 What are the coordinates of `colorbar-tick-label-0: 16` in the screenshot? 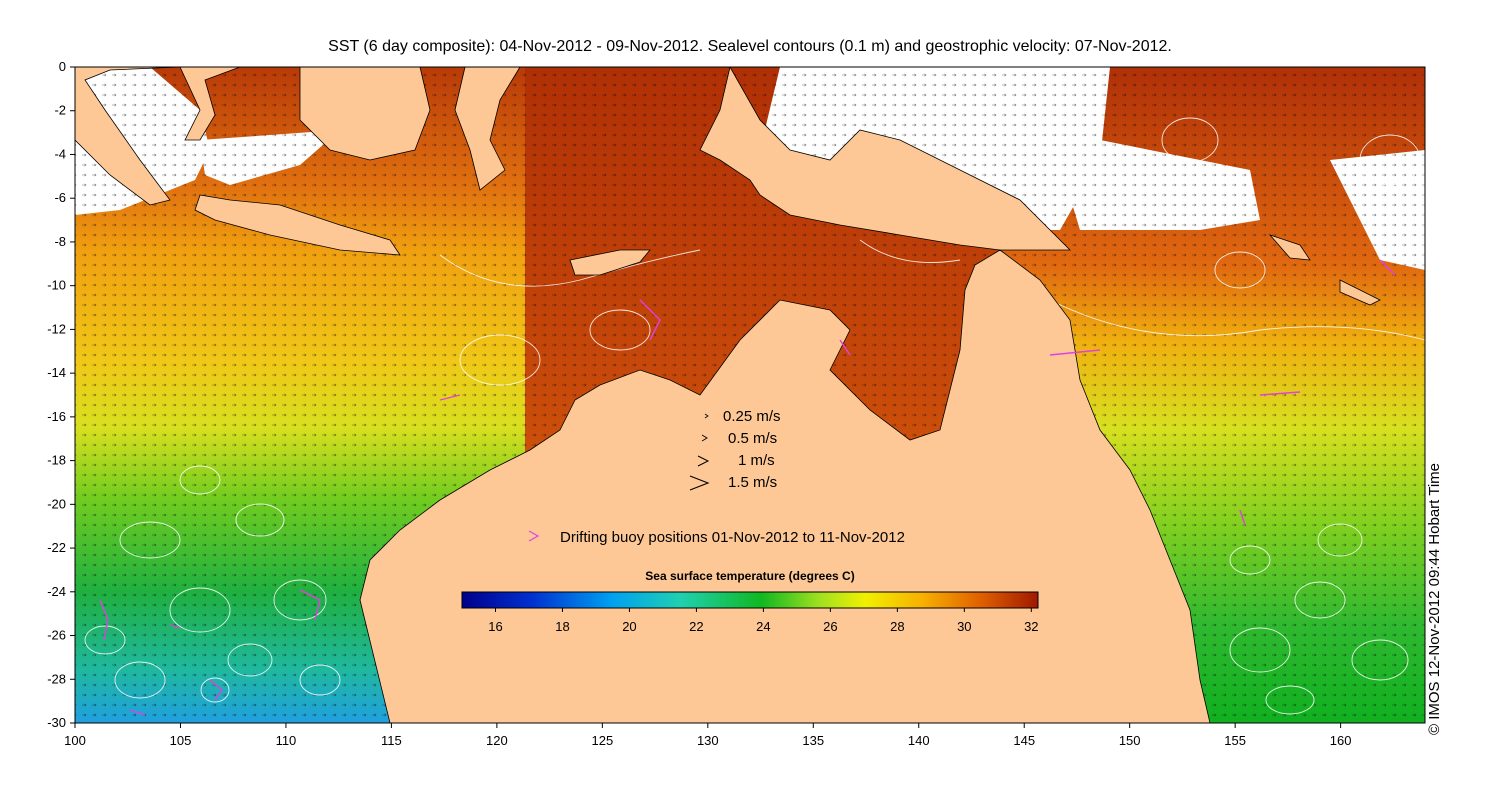 It's located at (495, 626).